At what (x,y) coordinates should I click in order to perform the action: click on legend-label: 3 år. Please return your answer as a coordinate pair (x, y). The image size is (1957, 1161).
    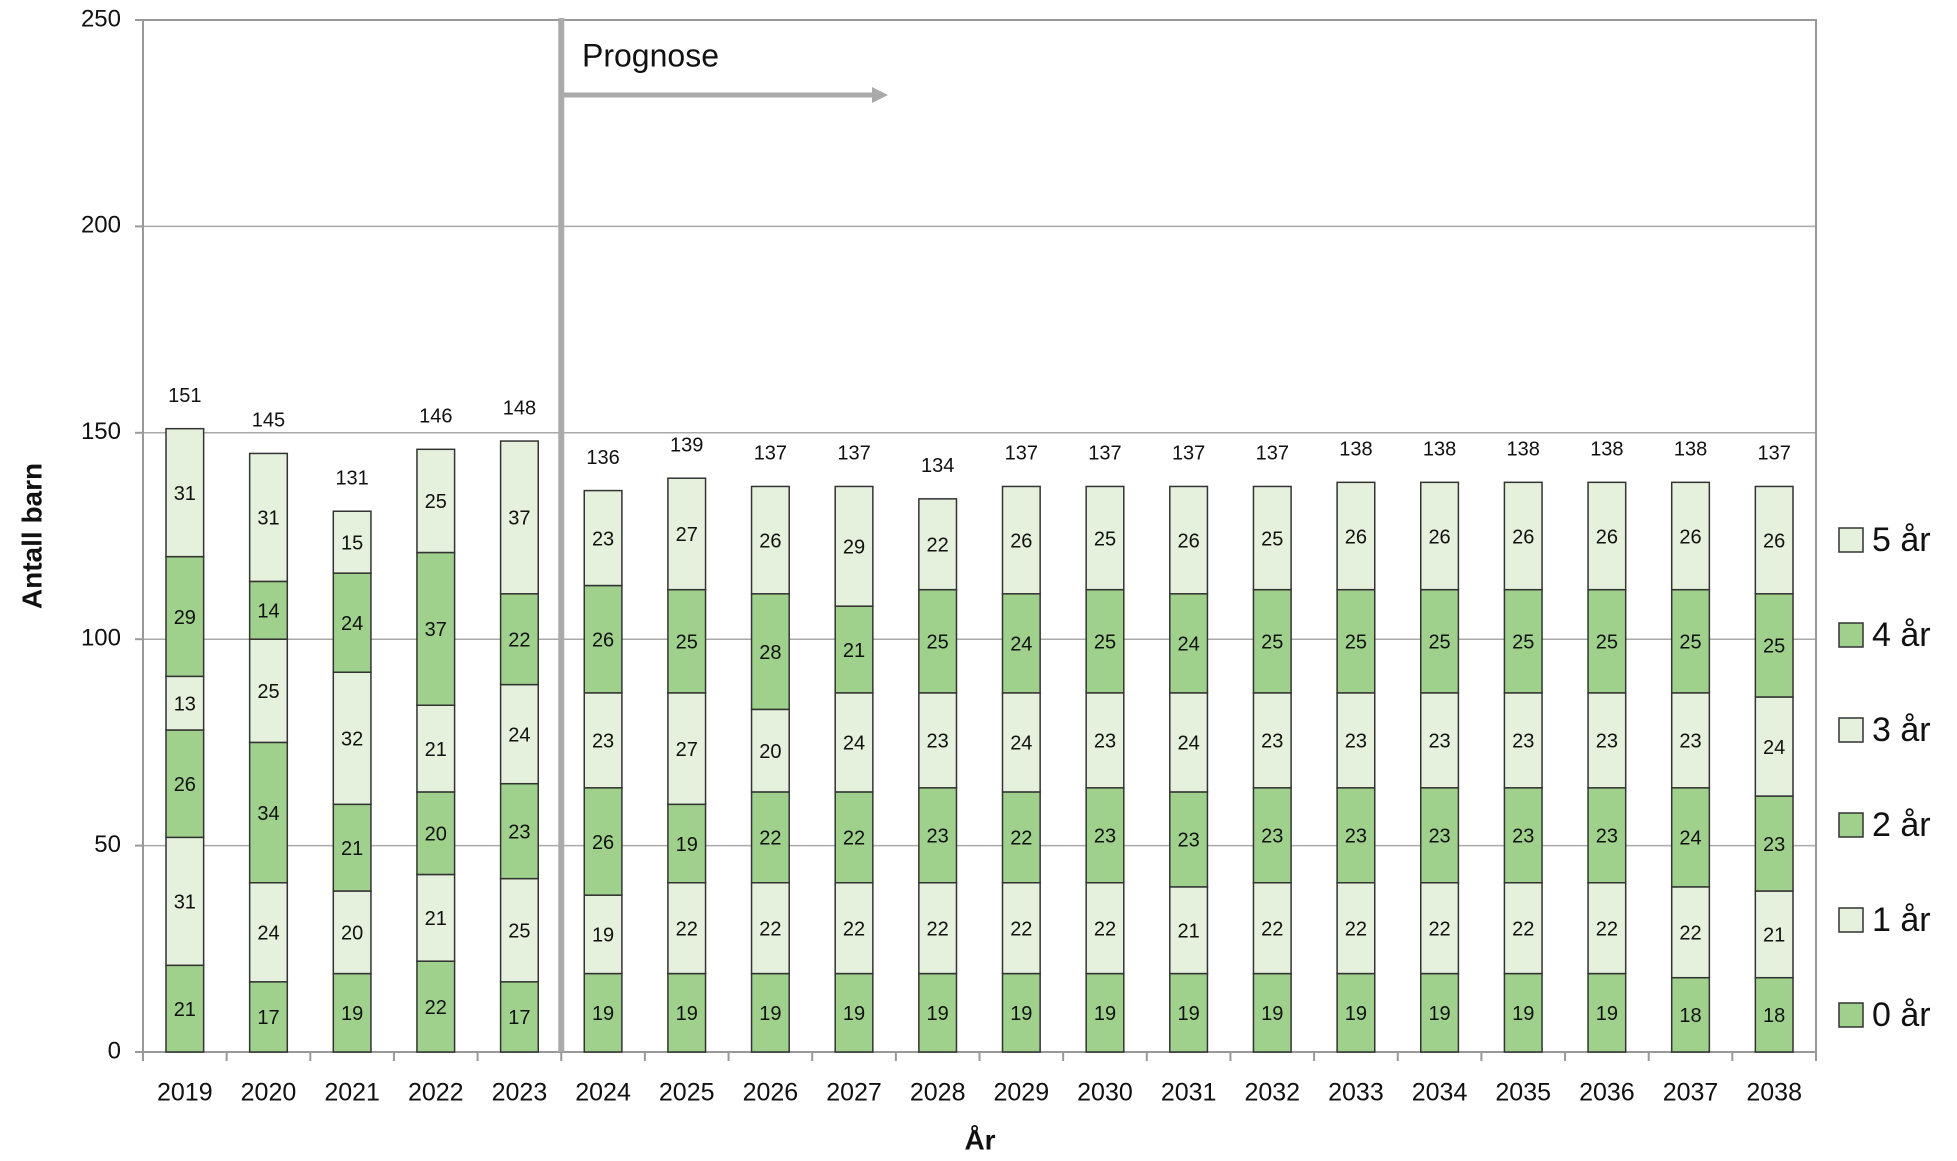
    Looking at the image, I should click on (1901, 730).